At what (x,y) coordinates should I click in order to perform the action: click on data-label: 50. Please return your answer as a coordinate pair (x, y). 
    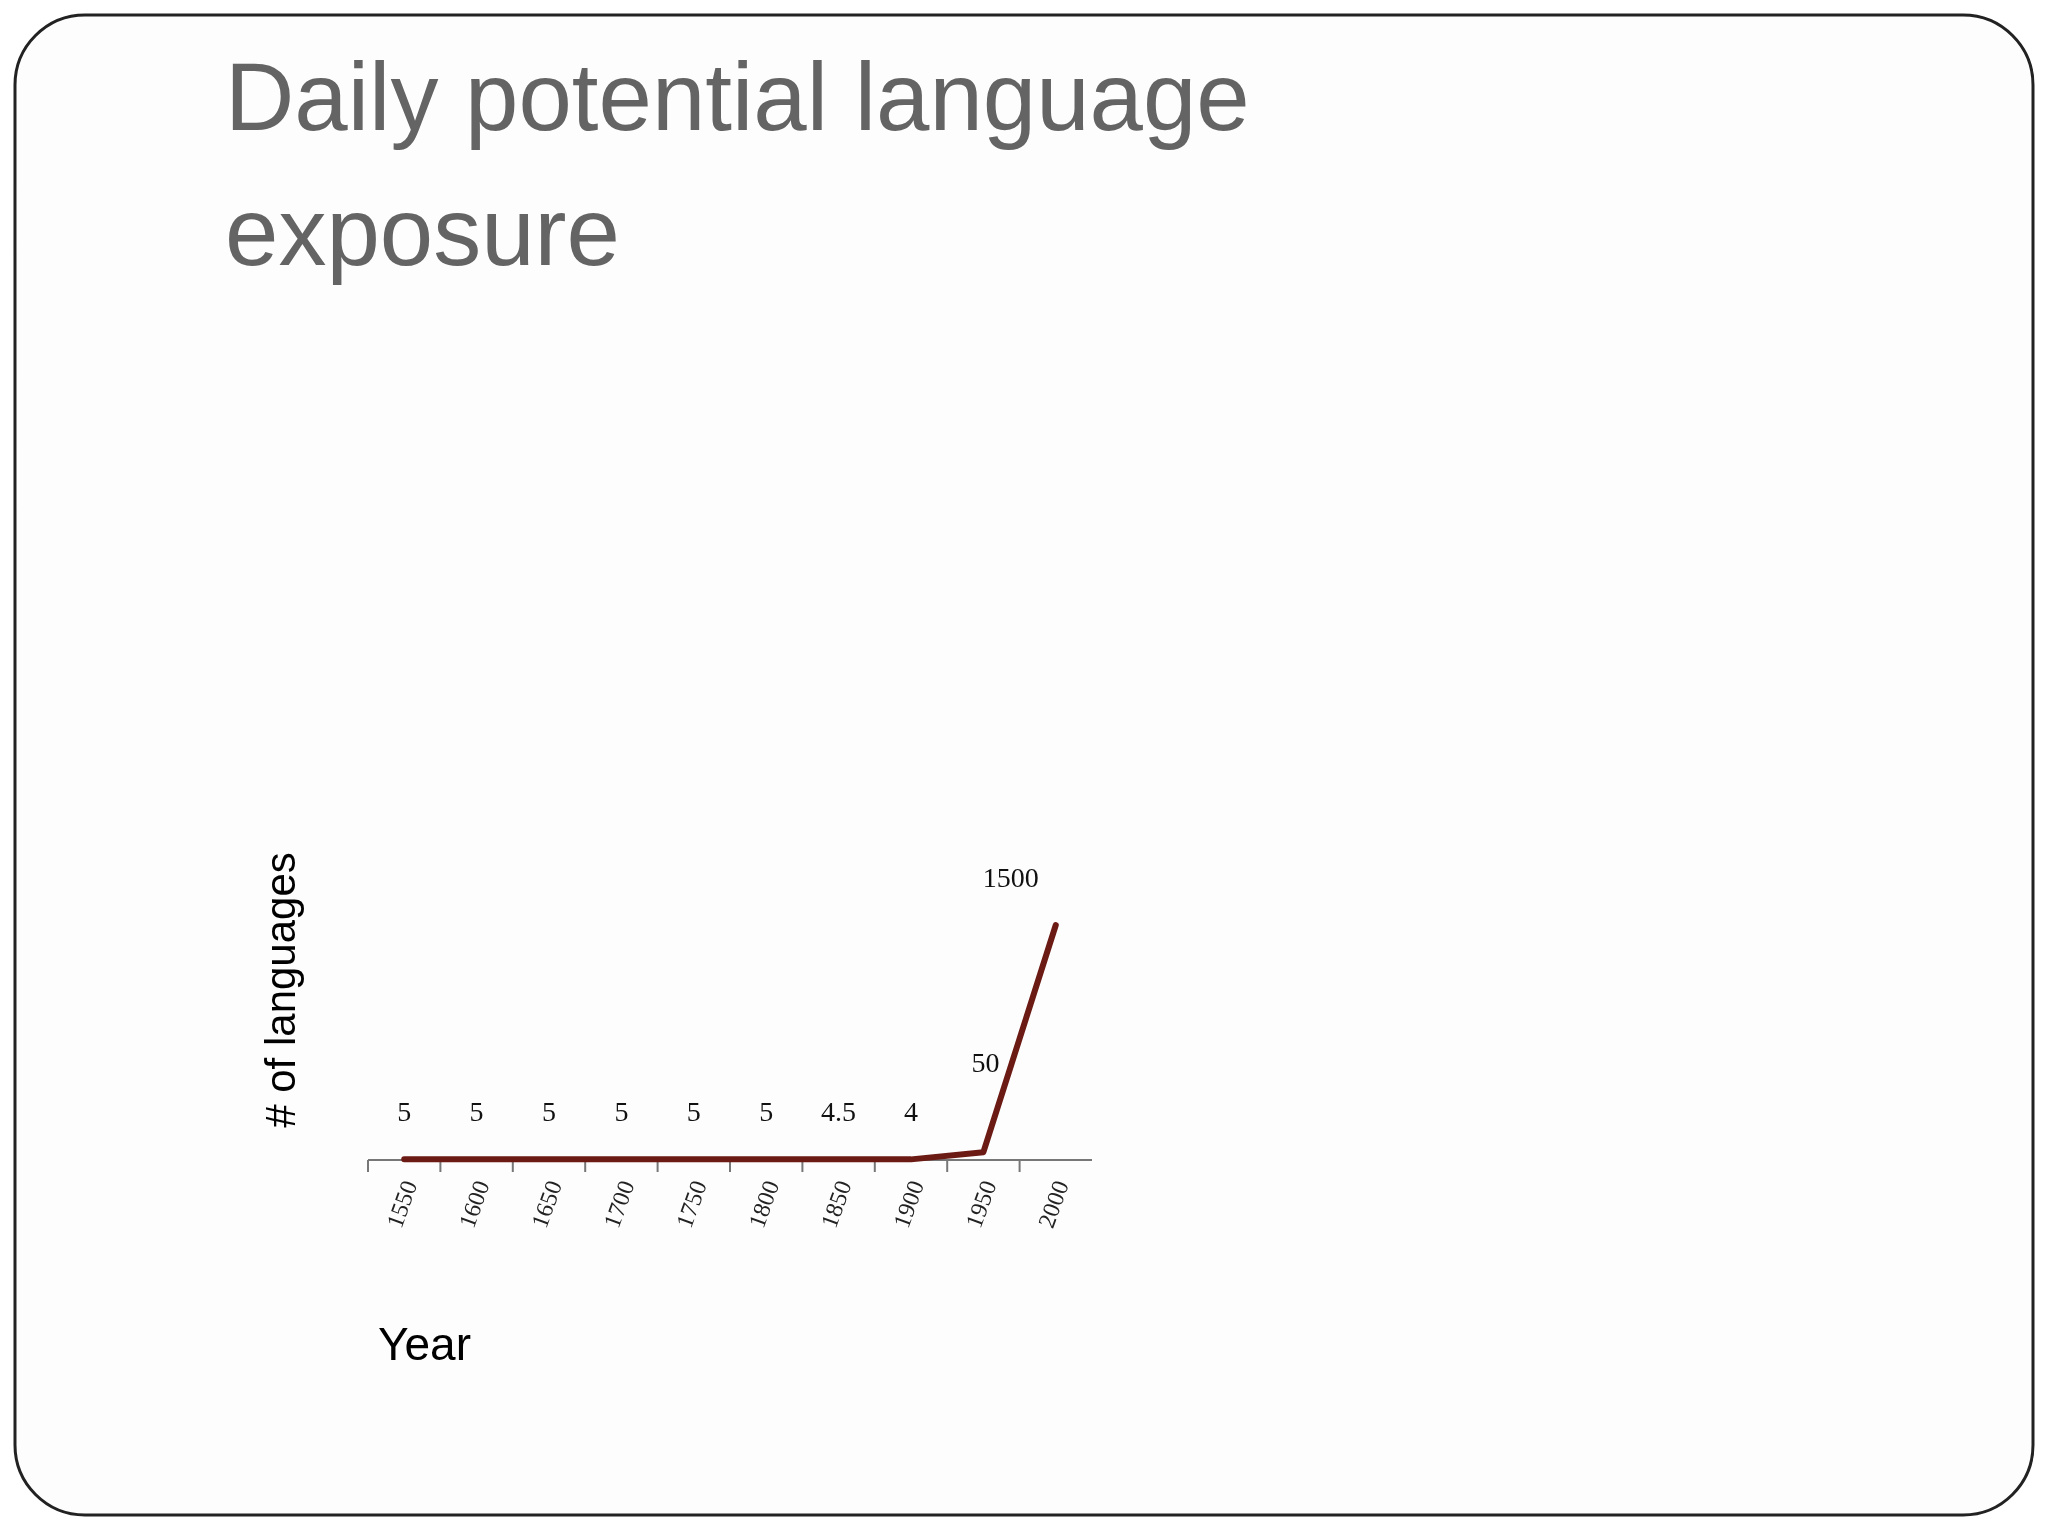
    Looking at the image, I should click on (985, 1063).